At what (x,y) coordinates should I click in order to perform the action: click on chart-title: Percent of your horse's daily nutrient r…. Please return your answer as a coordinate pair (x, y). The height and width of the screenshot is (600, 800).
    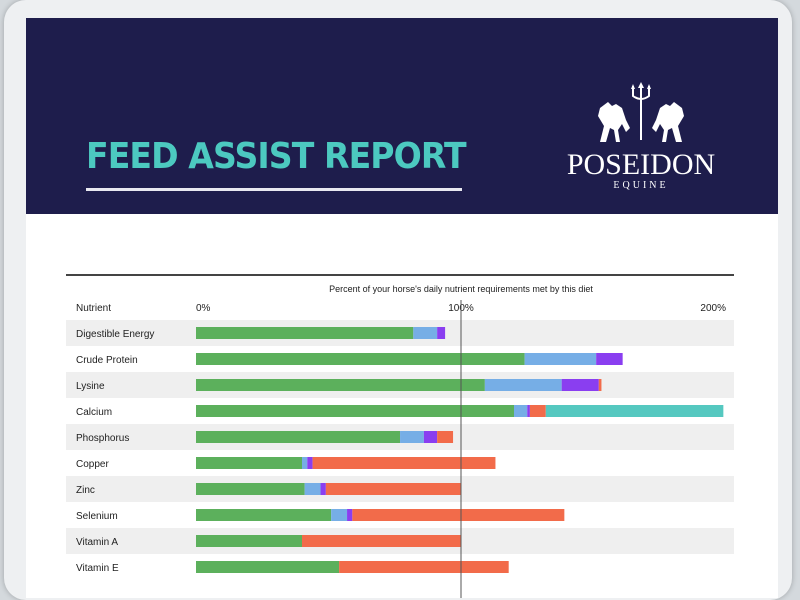
    Looking at the image, I should click on (461, 289).